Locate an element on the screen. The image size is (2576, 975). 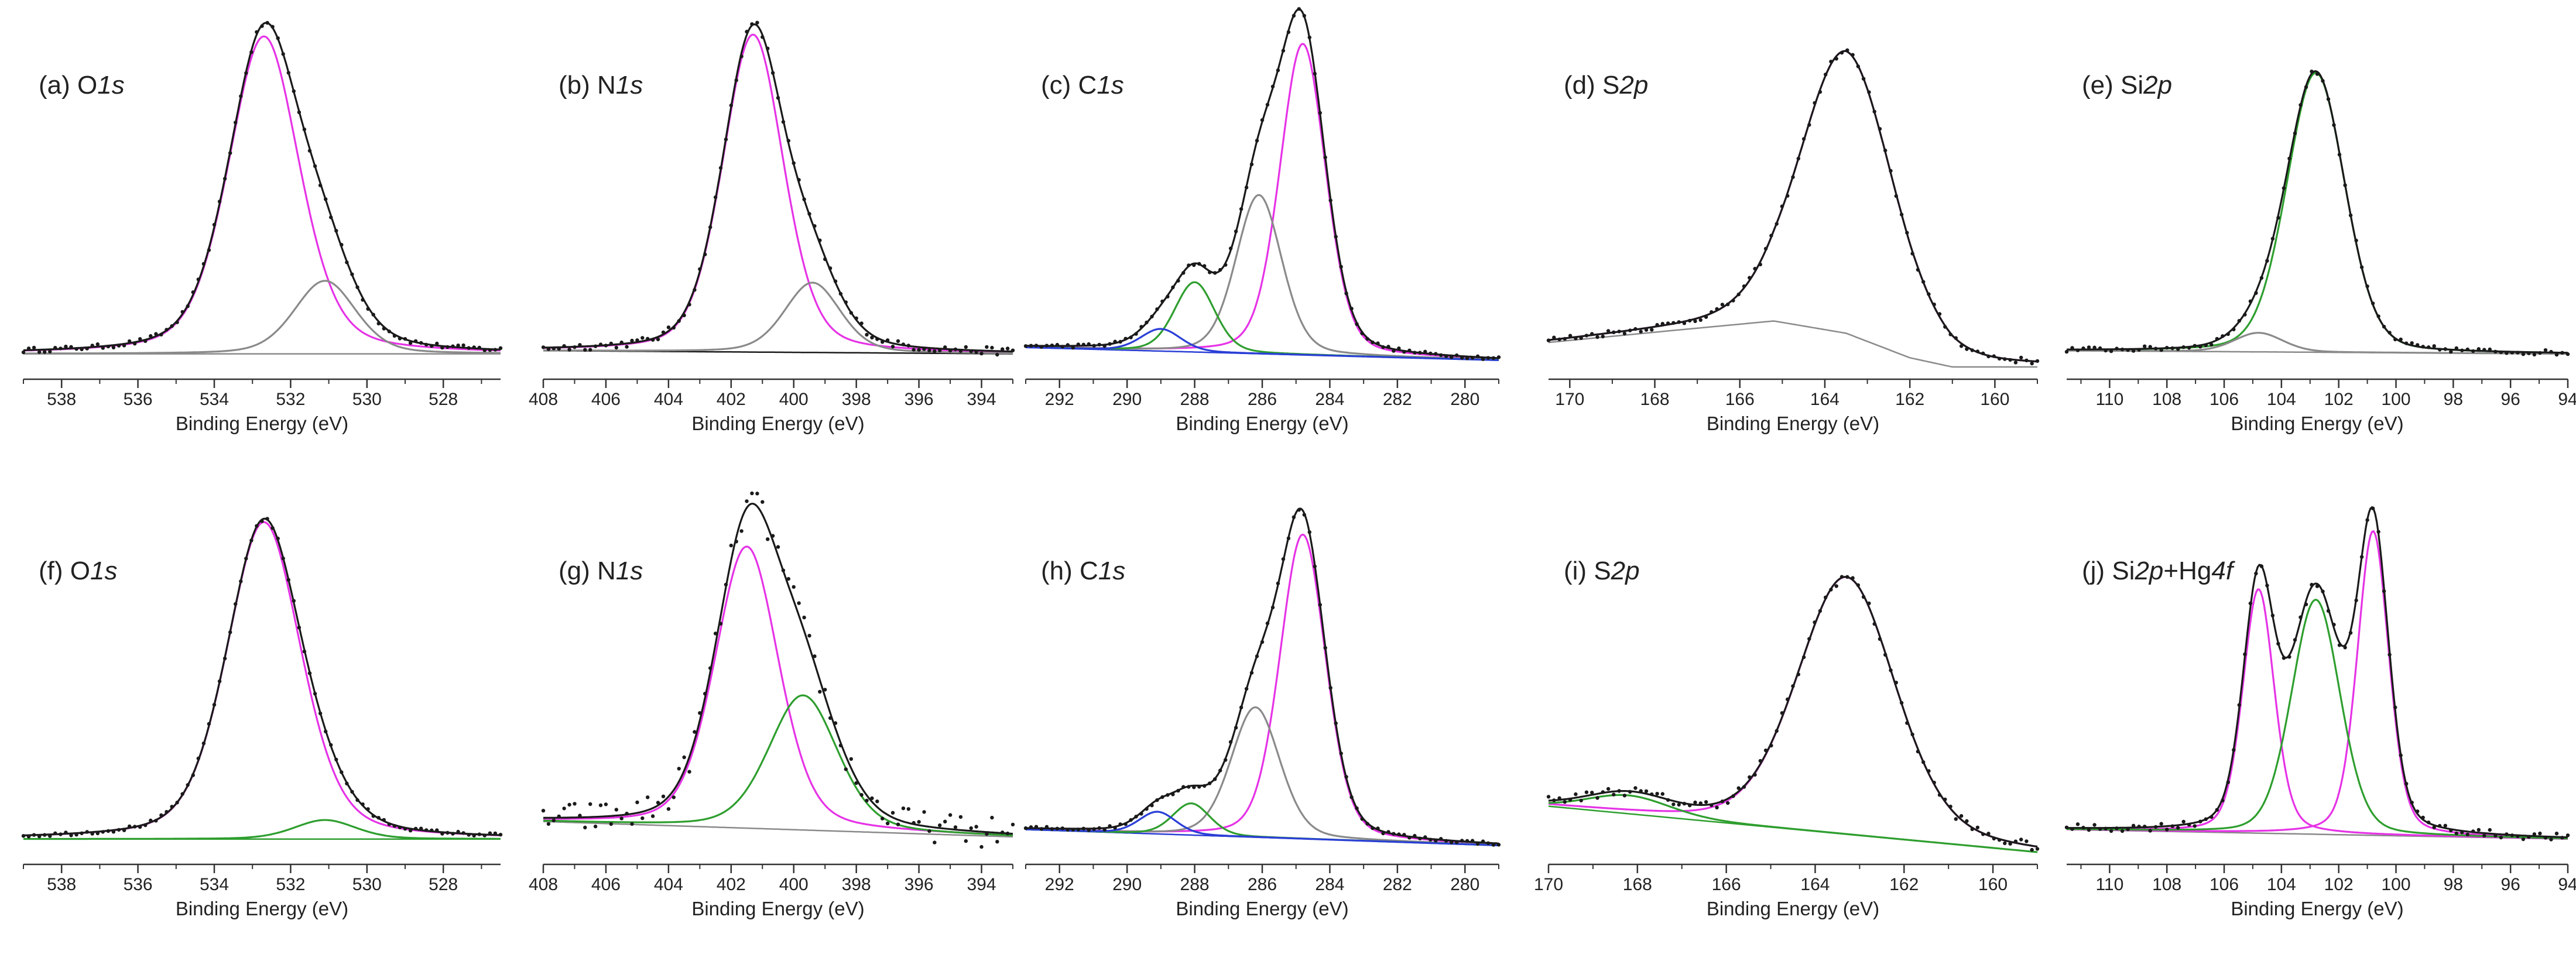
x-tick-label: 160 is located at coordinates (1993, 884).